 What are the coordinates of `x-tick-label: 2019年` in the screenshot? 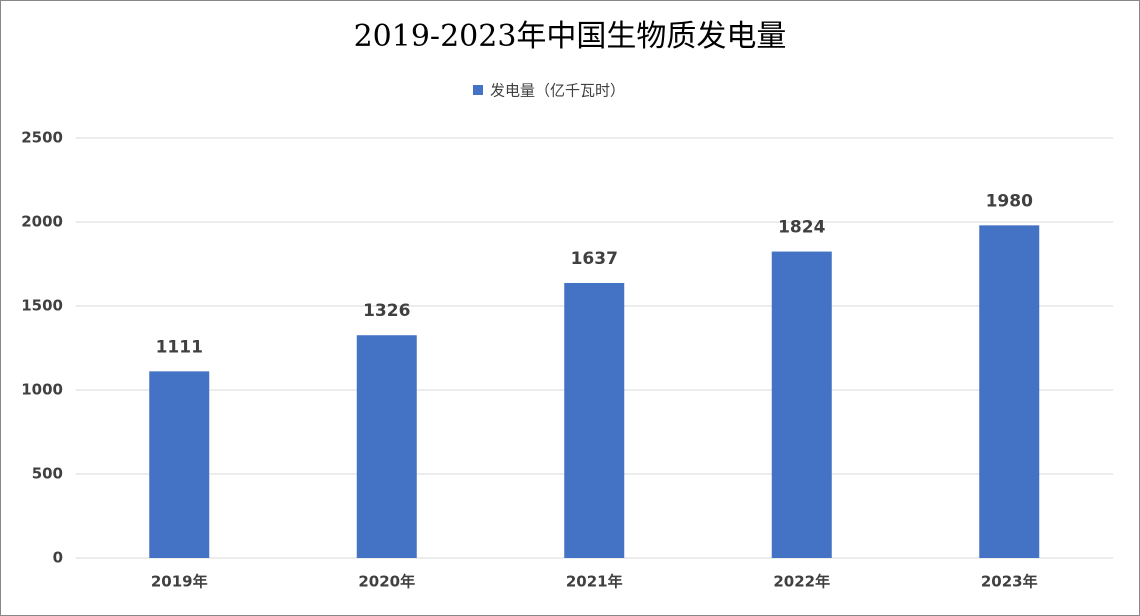 It's located at (179, 582).